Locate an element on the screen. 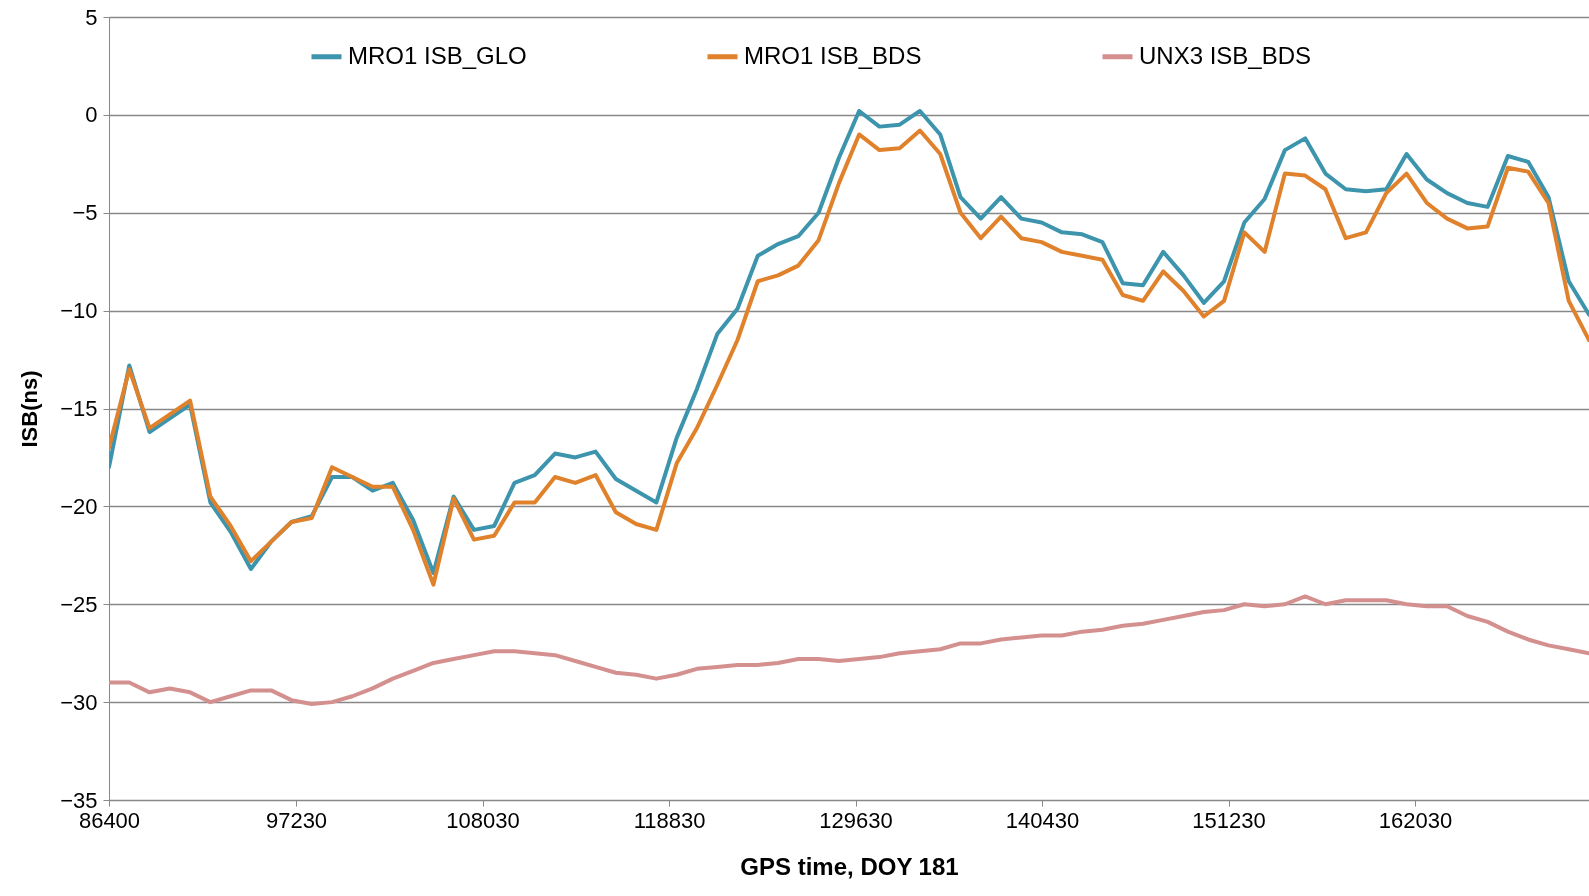 The width and height of the screenshot is (1589, 896). y-tick-label: −10 is located at coordinates (79, 311).